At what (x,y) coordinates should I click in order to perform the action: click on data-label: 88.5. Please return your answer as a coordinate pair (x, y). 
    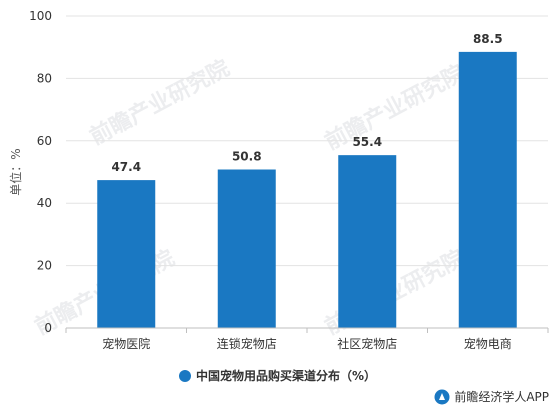
    Looking at the image, I should click on (488, 39).